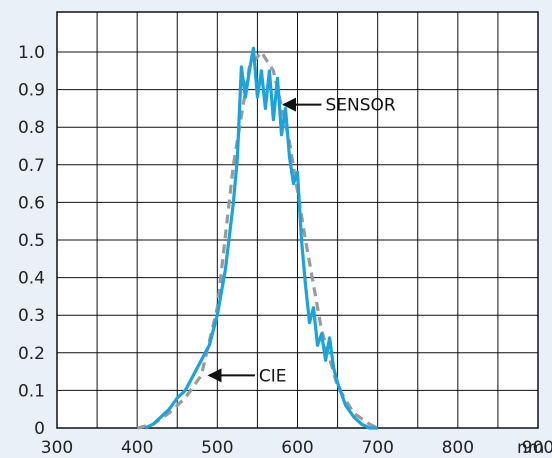  Describe the element at coordinates (31, 203) in the screenshot. I see `y-tick-label: 0.6` at that location.